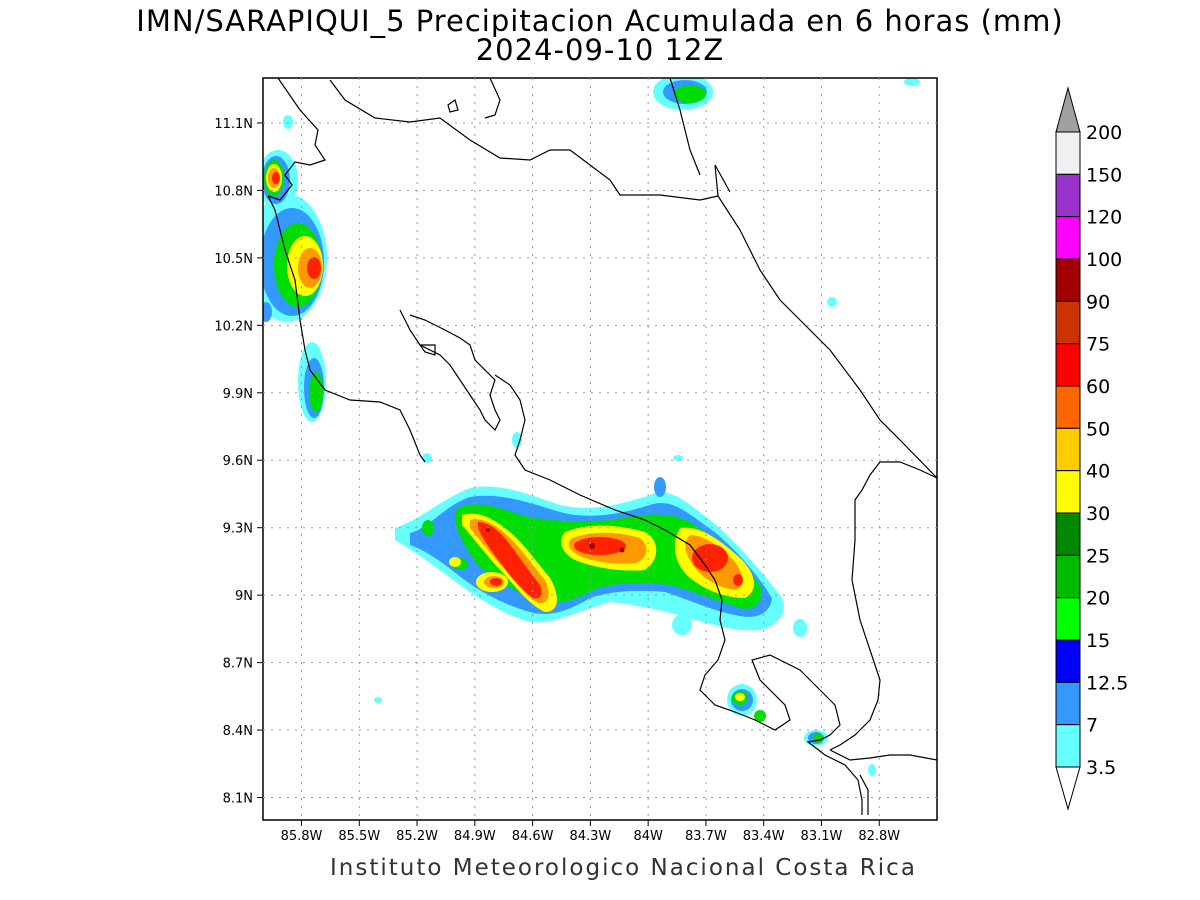 Image resolution: width=1200 pixels, height=900 pixels. What do you see at coordinates (244, 596) in the screenshot?
I see `lat-tick-label: 9N` at bounding box center [244, 596].